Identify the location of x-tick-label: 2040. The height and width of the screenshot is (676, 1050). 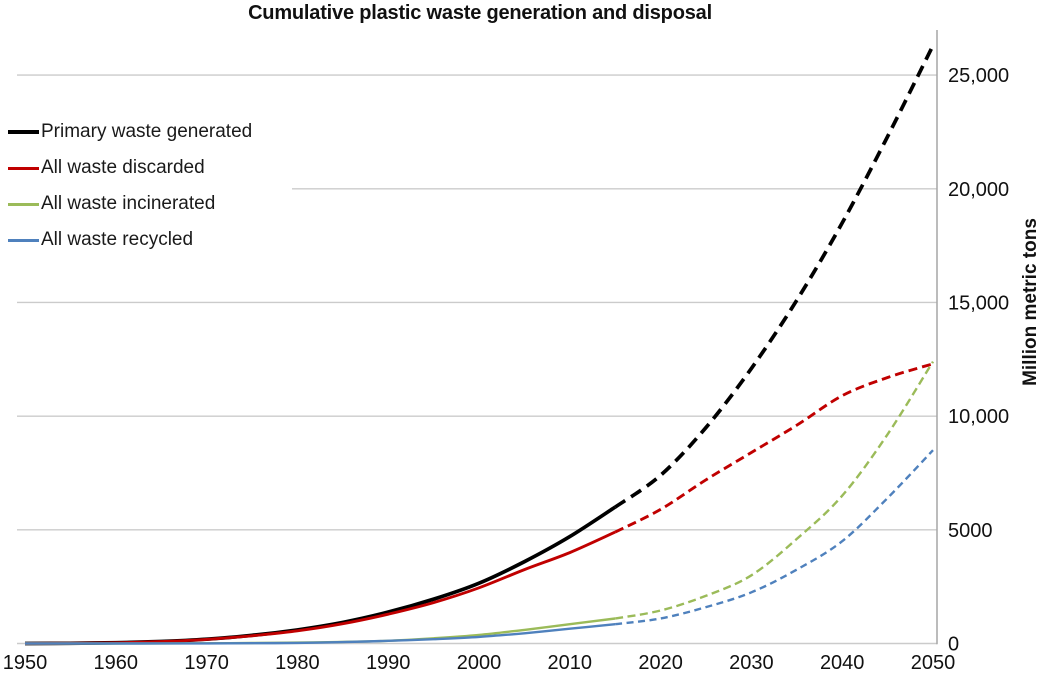
(842, 663).